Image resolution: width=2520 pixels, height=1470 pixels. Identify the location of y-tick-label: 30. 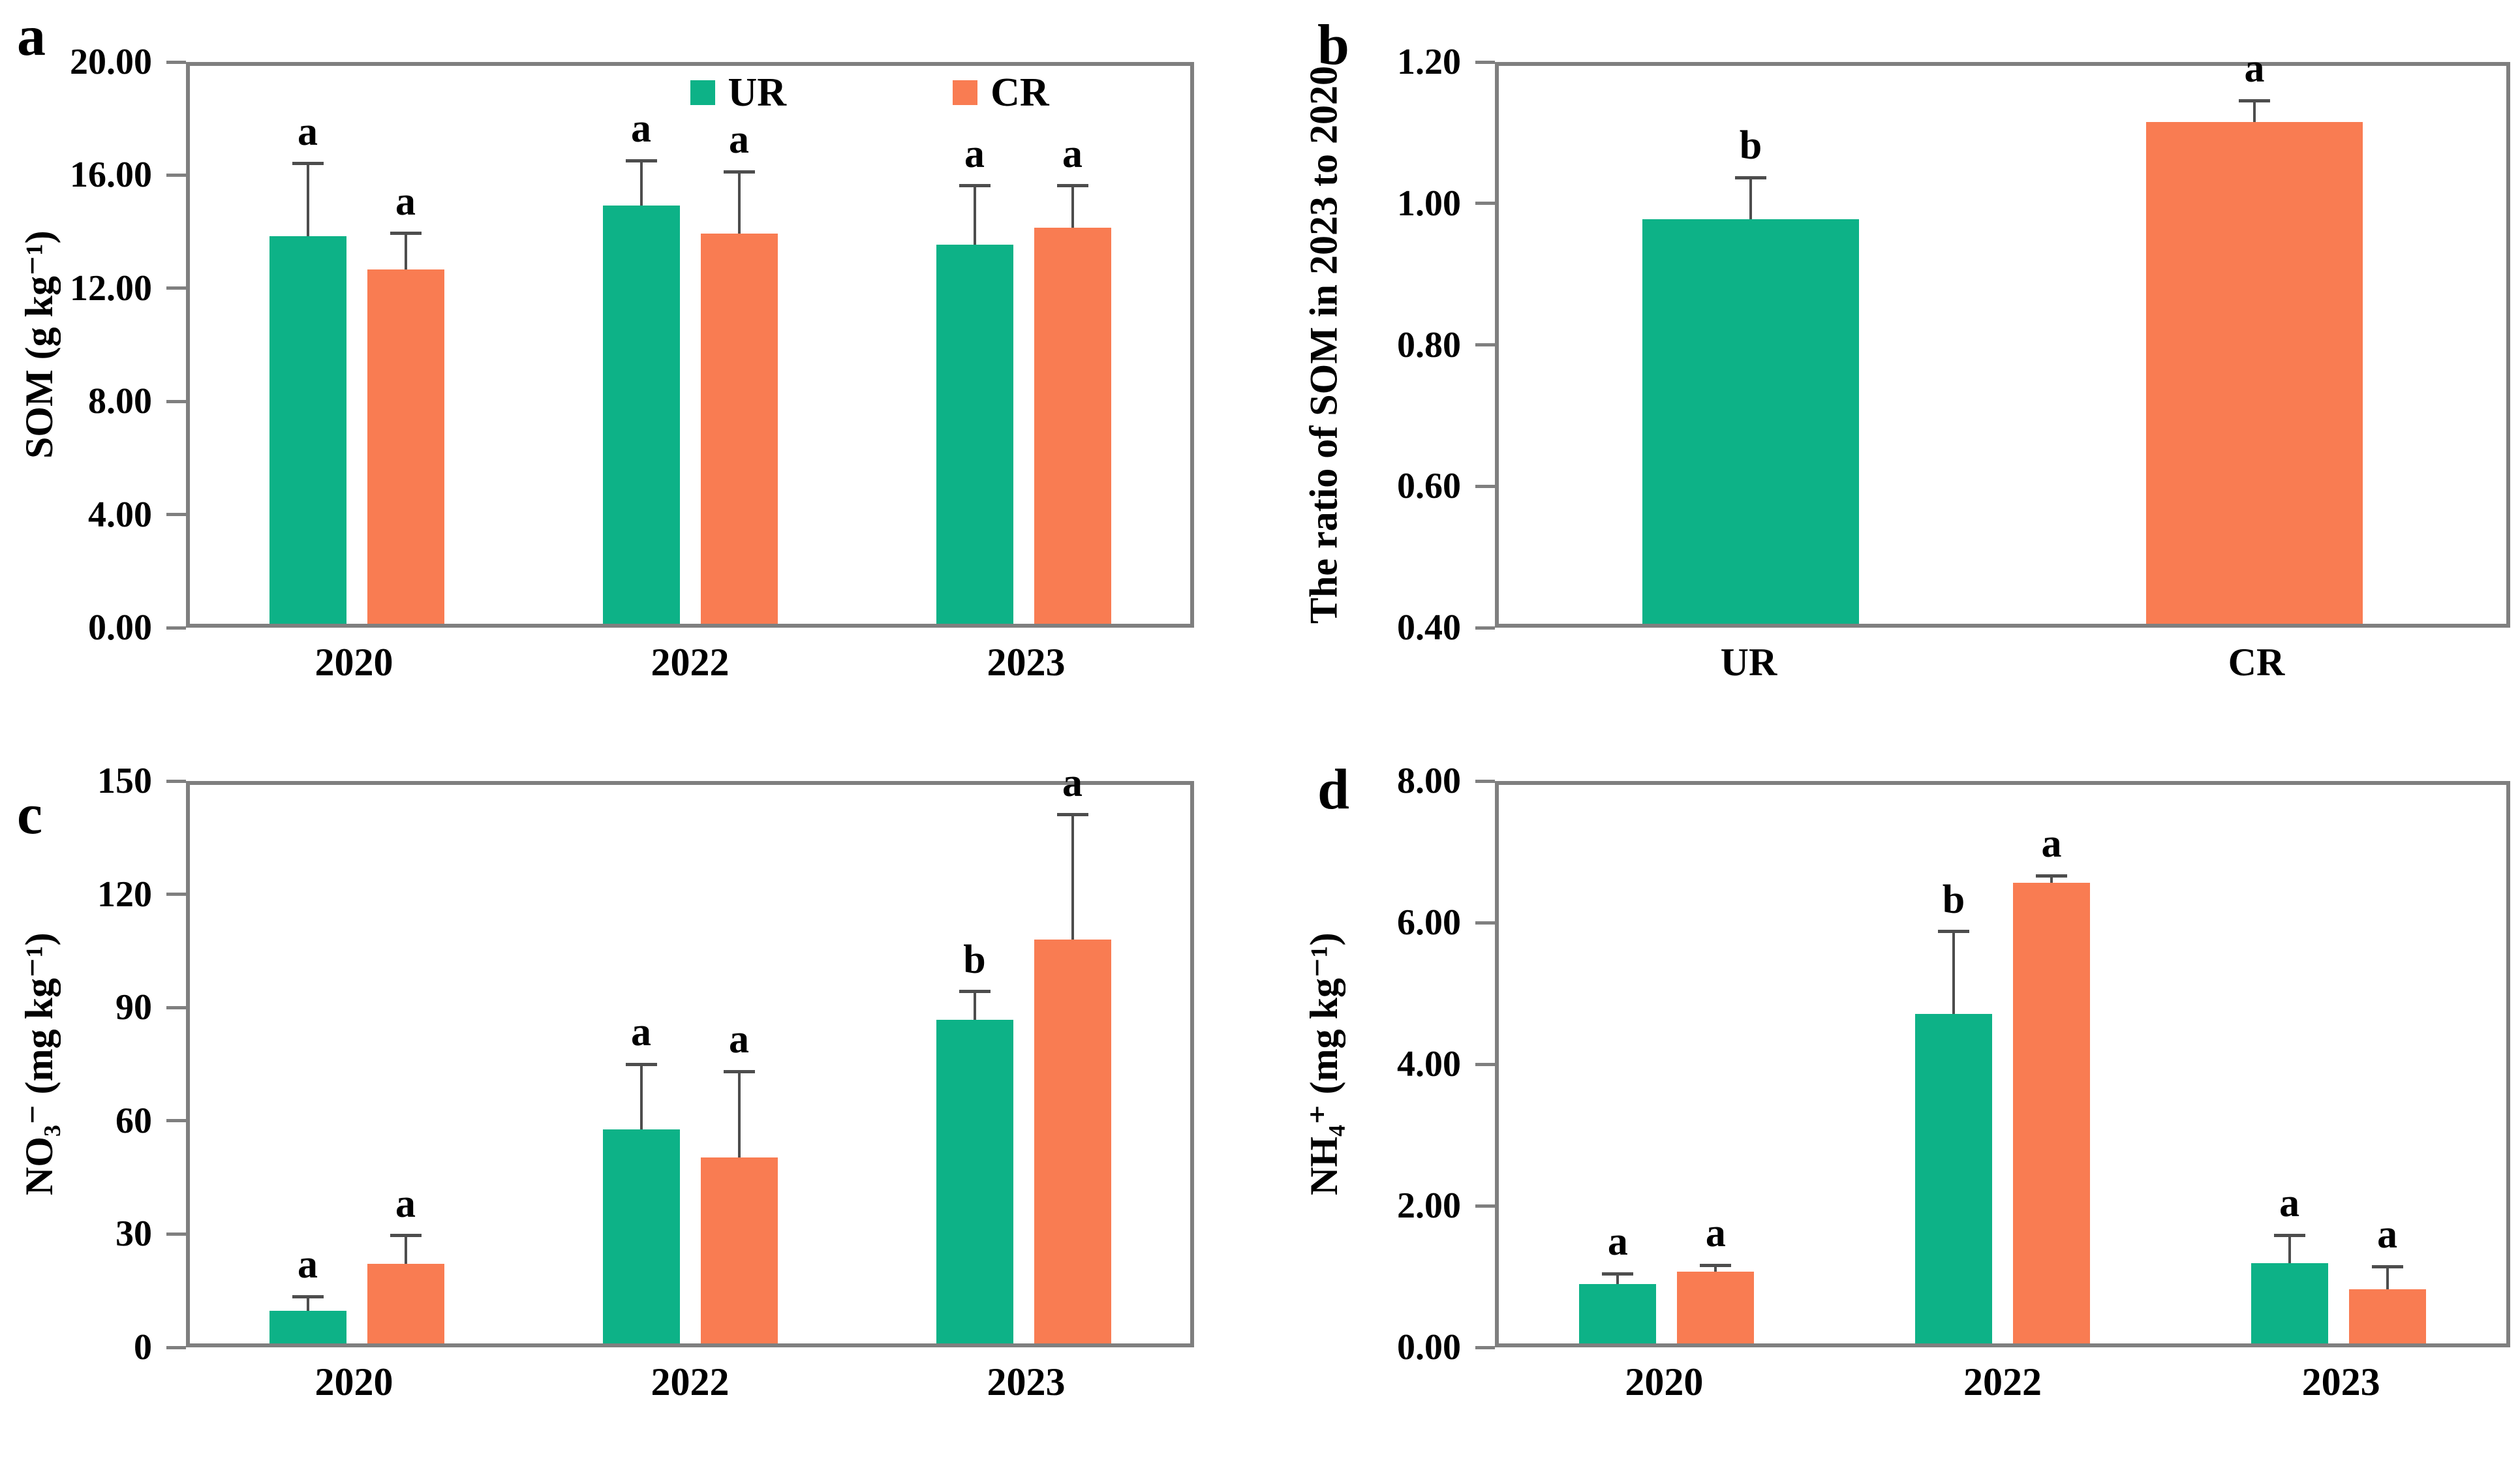
(133, 1234).